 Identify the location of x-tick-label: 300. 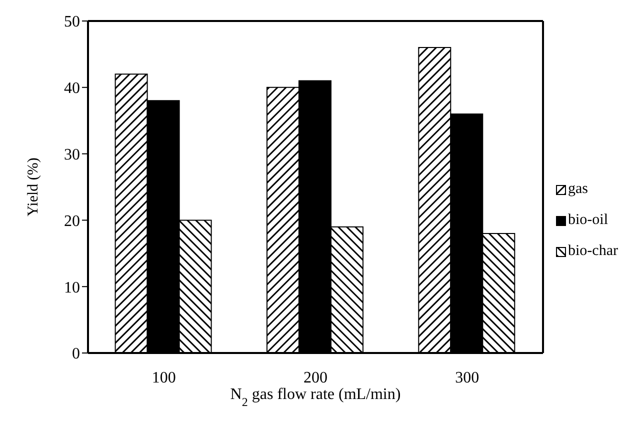
(467, 377).